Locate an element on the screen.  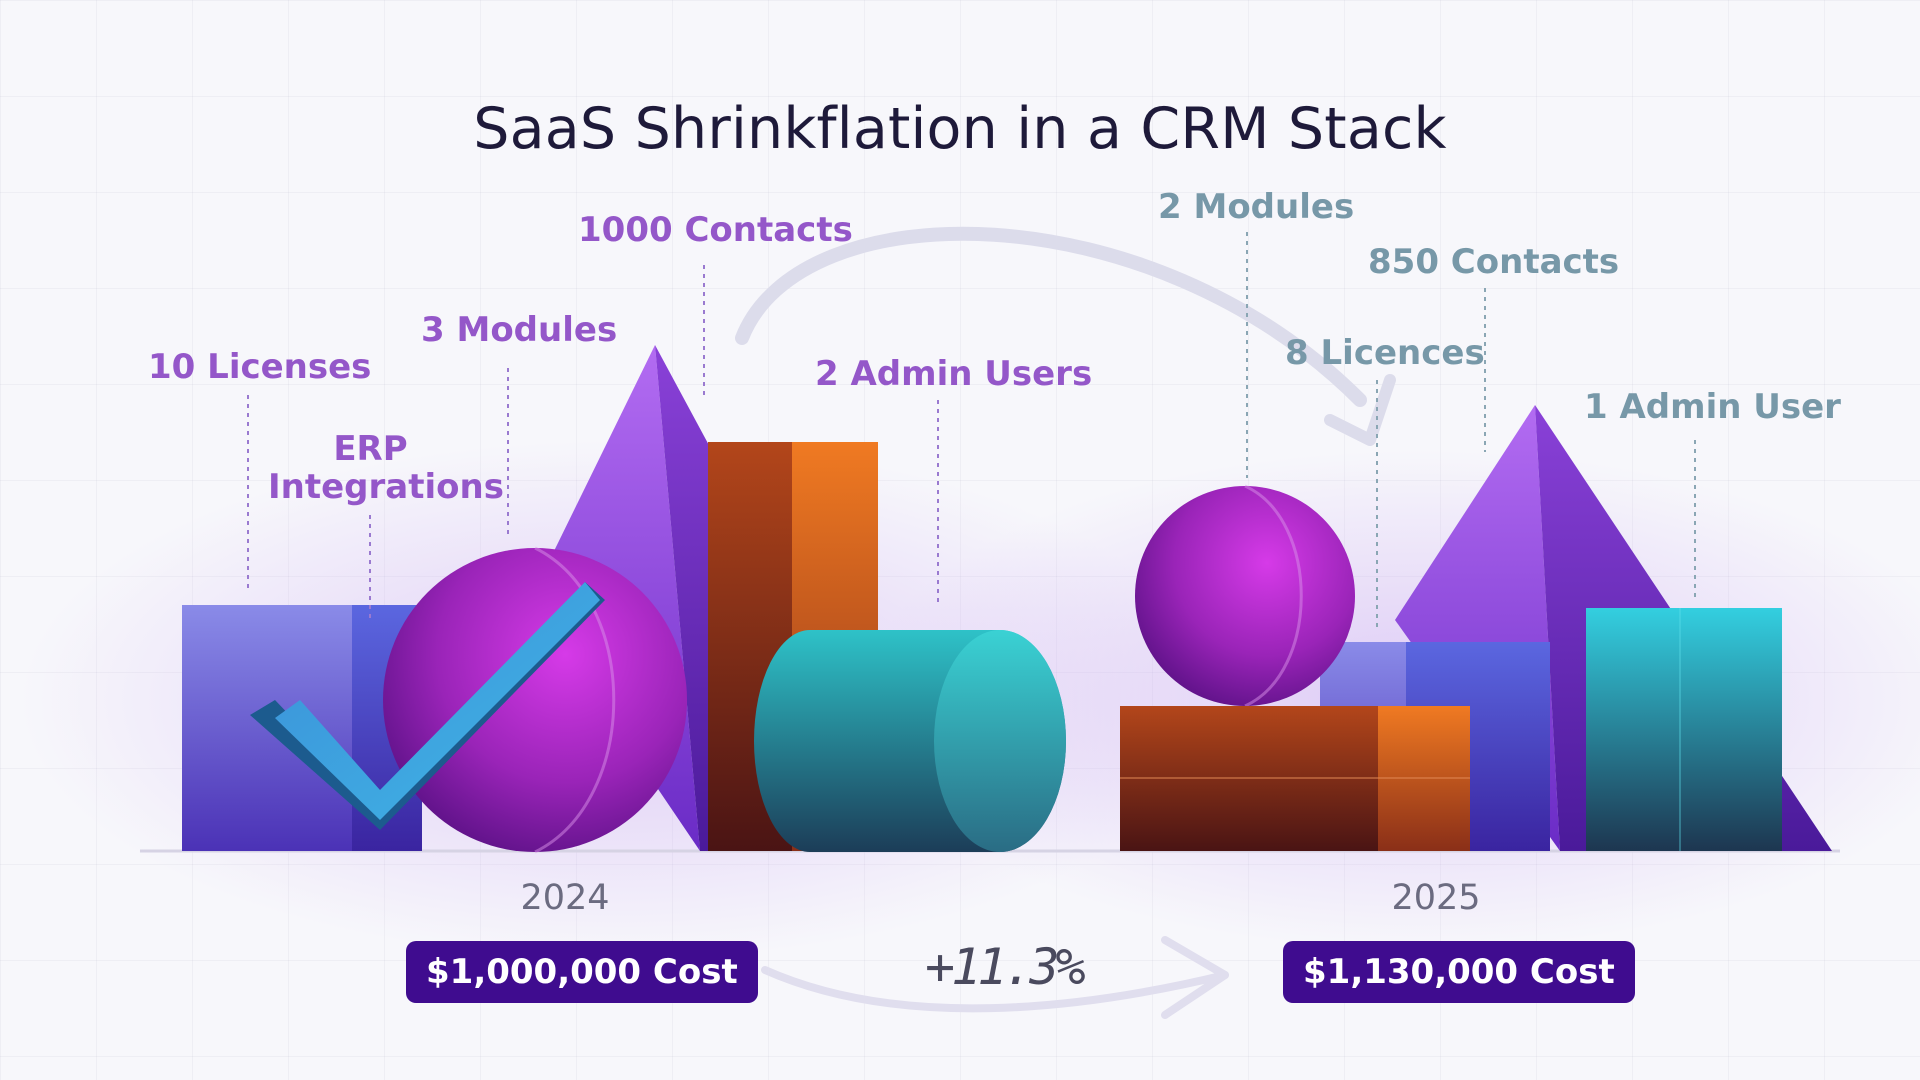
bottom-arrow-icon is located at coordinates (995, 989).